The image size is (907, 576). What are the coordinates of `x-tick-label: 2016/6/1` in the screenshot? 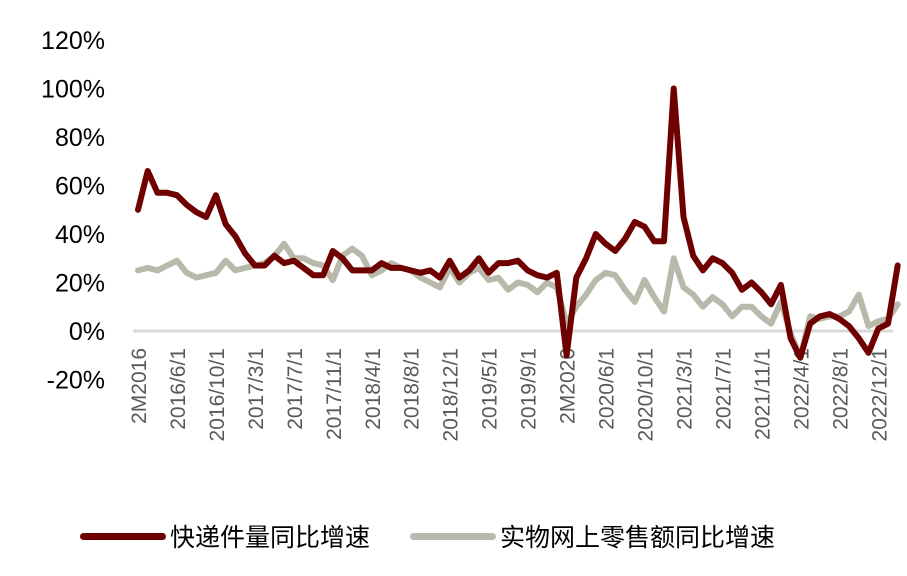 It's located at (178, 389).